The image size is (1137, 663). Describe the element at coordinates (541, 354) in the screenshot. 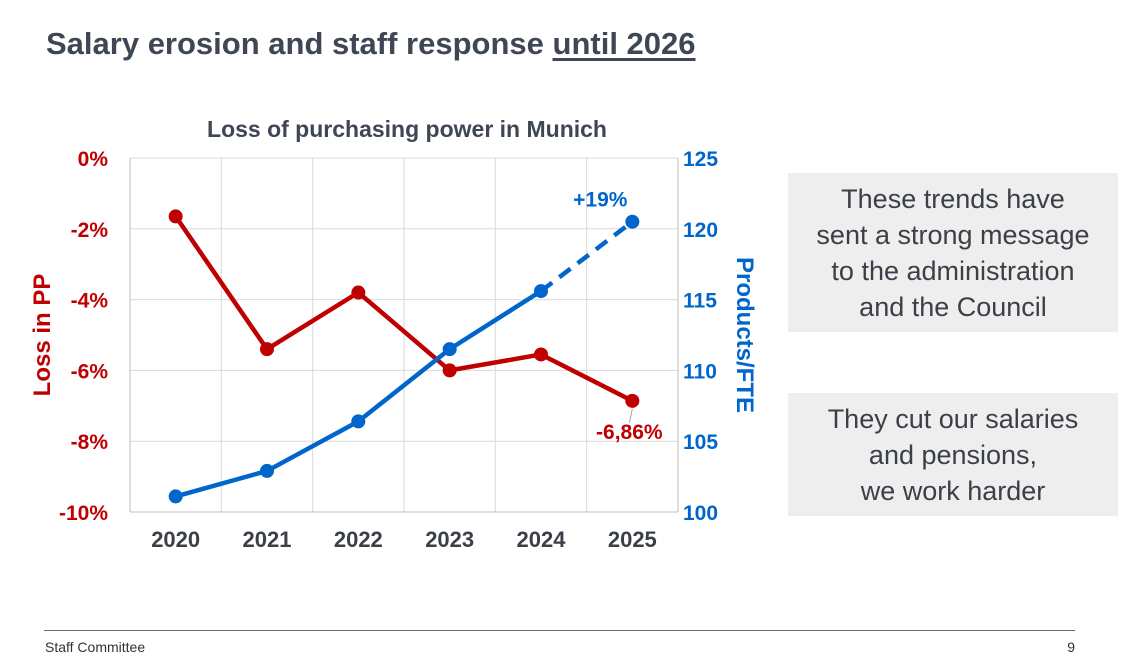

I see `series-0-point-2024` at that location.